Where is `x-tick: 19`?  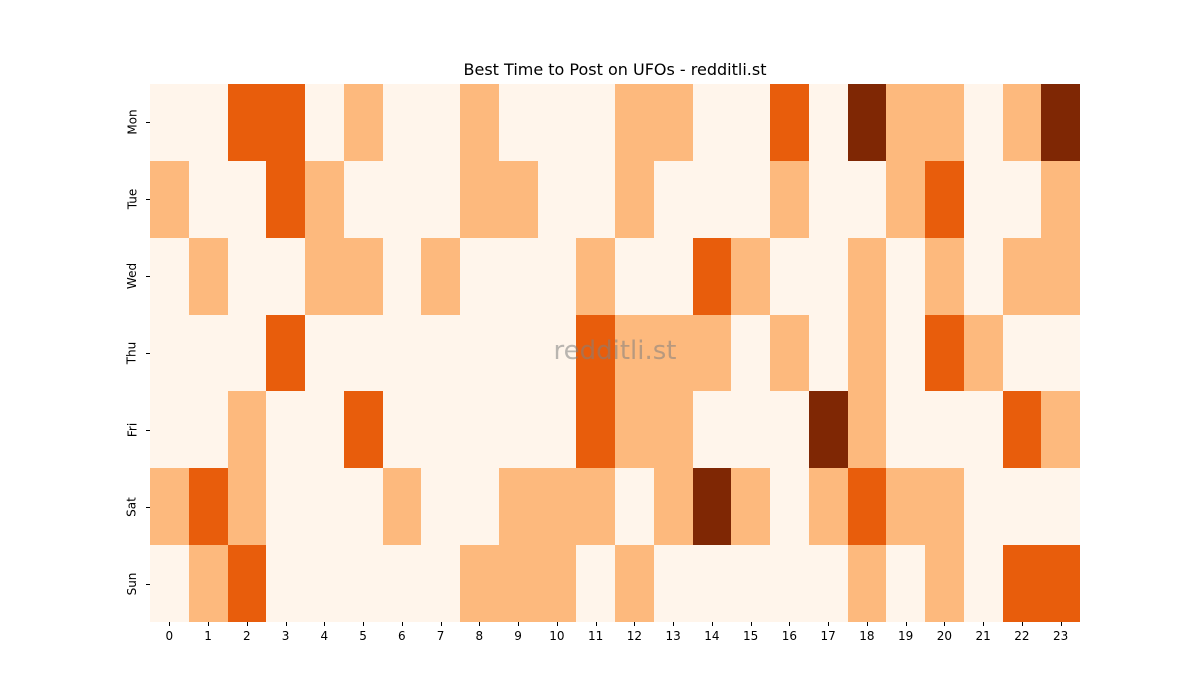
x-tick: 19 is located at coordinates (905, 637).